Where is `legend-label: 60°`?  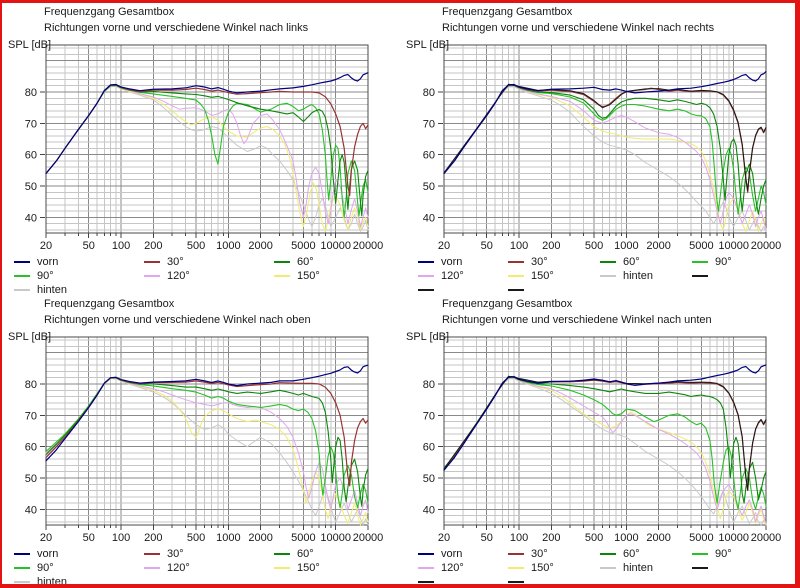 legend-label: 60° is located at coordinates (305, 554).